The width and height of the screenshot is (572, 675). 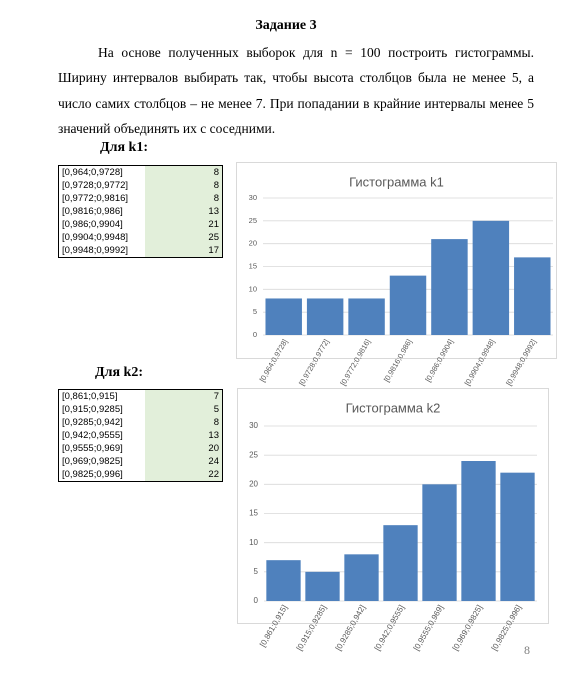 What do you see at coordinates (92, 461) in the screenshot?
I see `interval-cell: [0,969;0,9825]` at bounding box center [92, 461].